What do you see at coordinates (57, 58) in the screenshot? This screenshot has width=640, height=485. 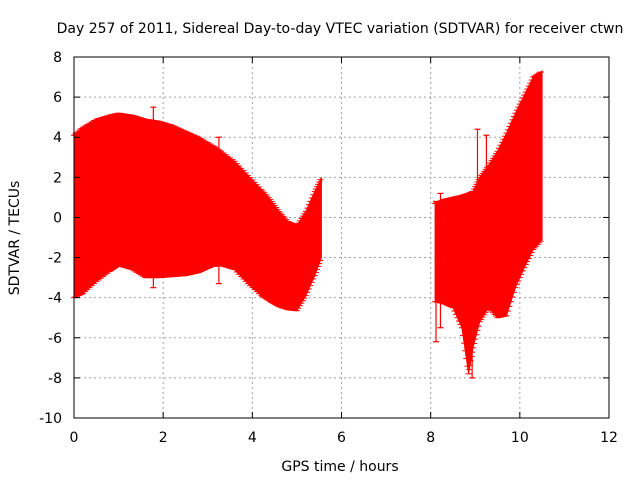 I see `y-tick-label: 8` at bounding box center [57, 58].